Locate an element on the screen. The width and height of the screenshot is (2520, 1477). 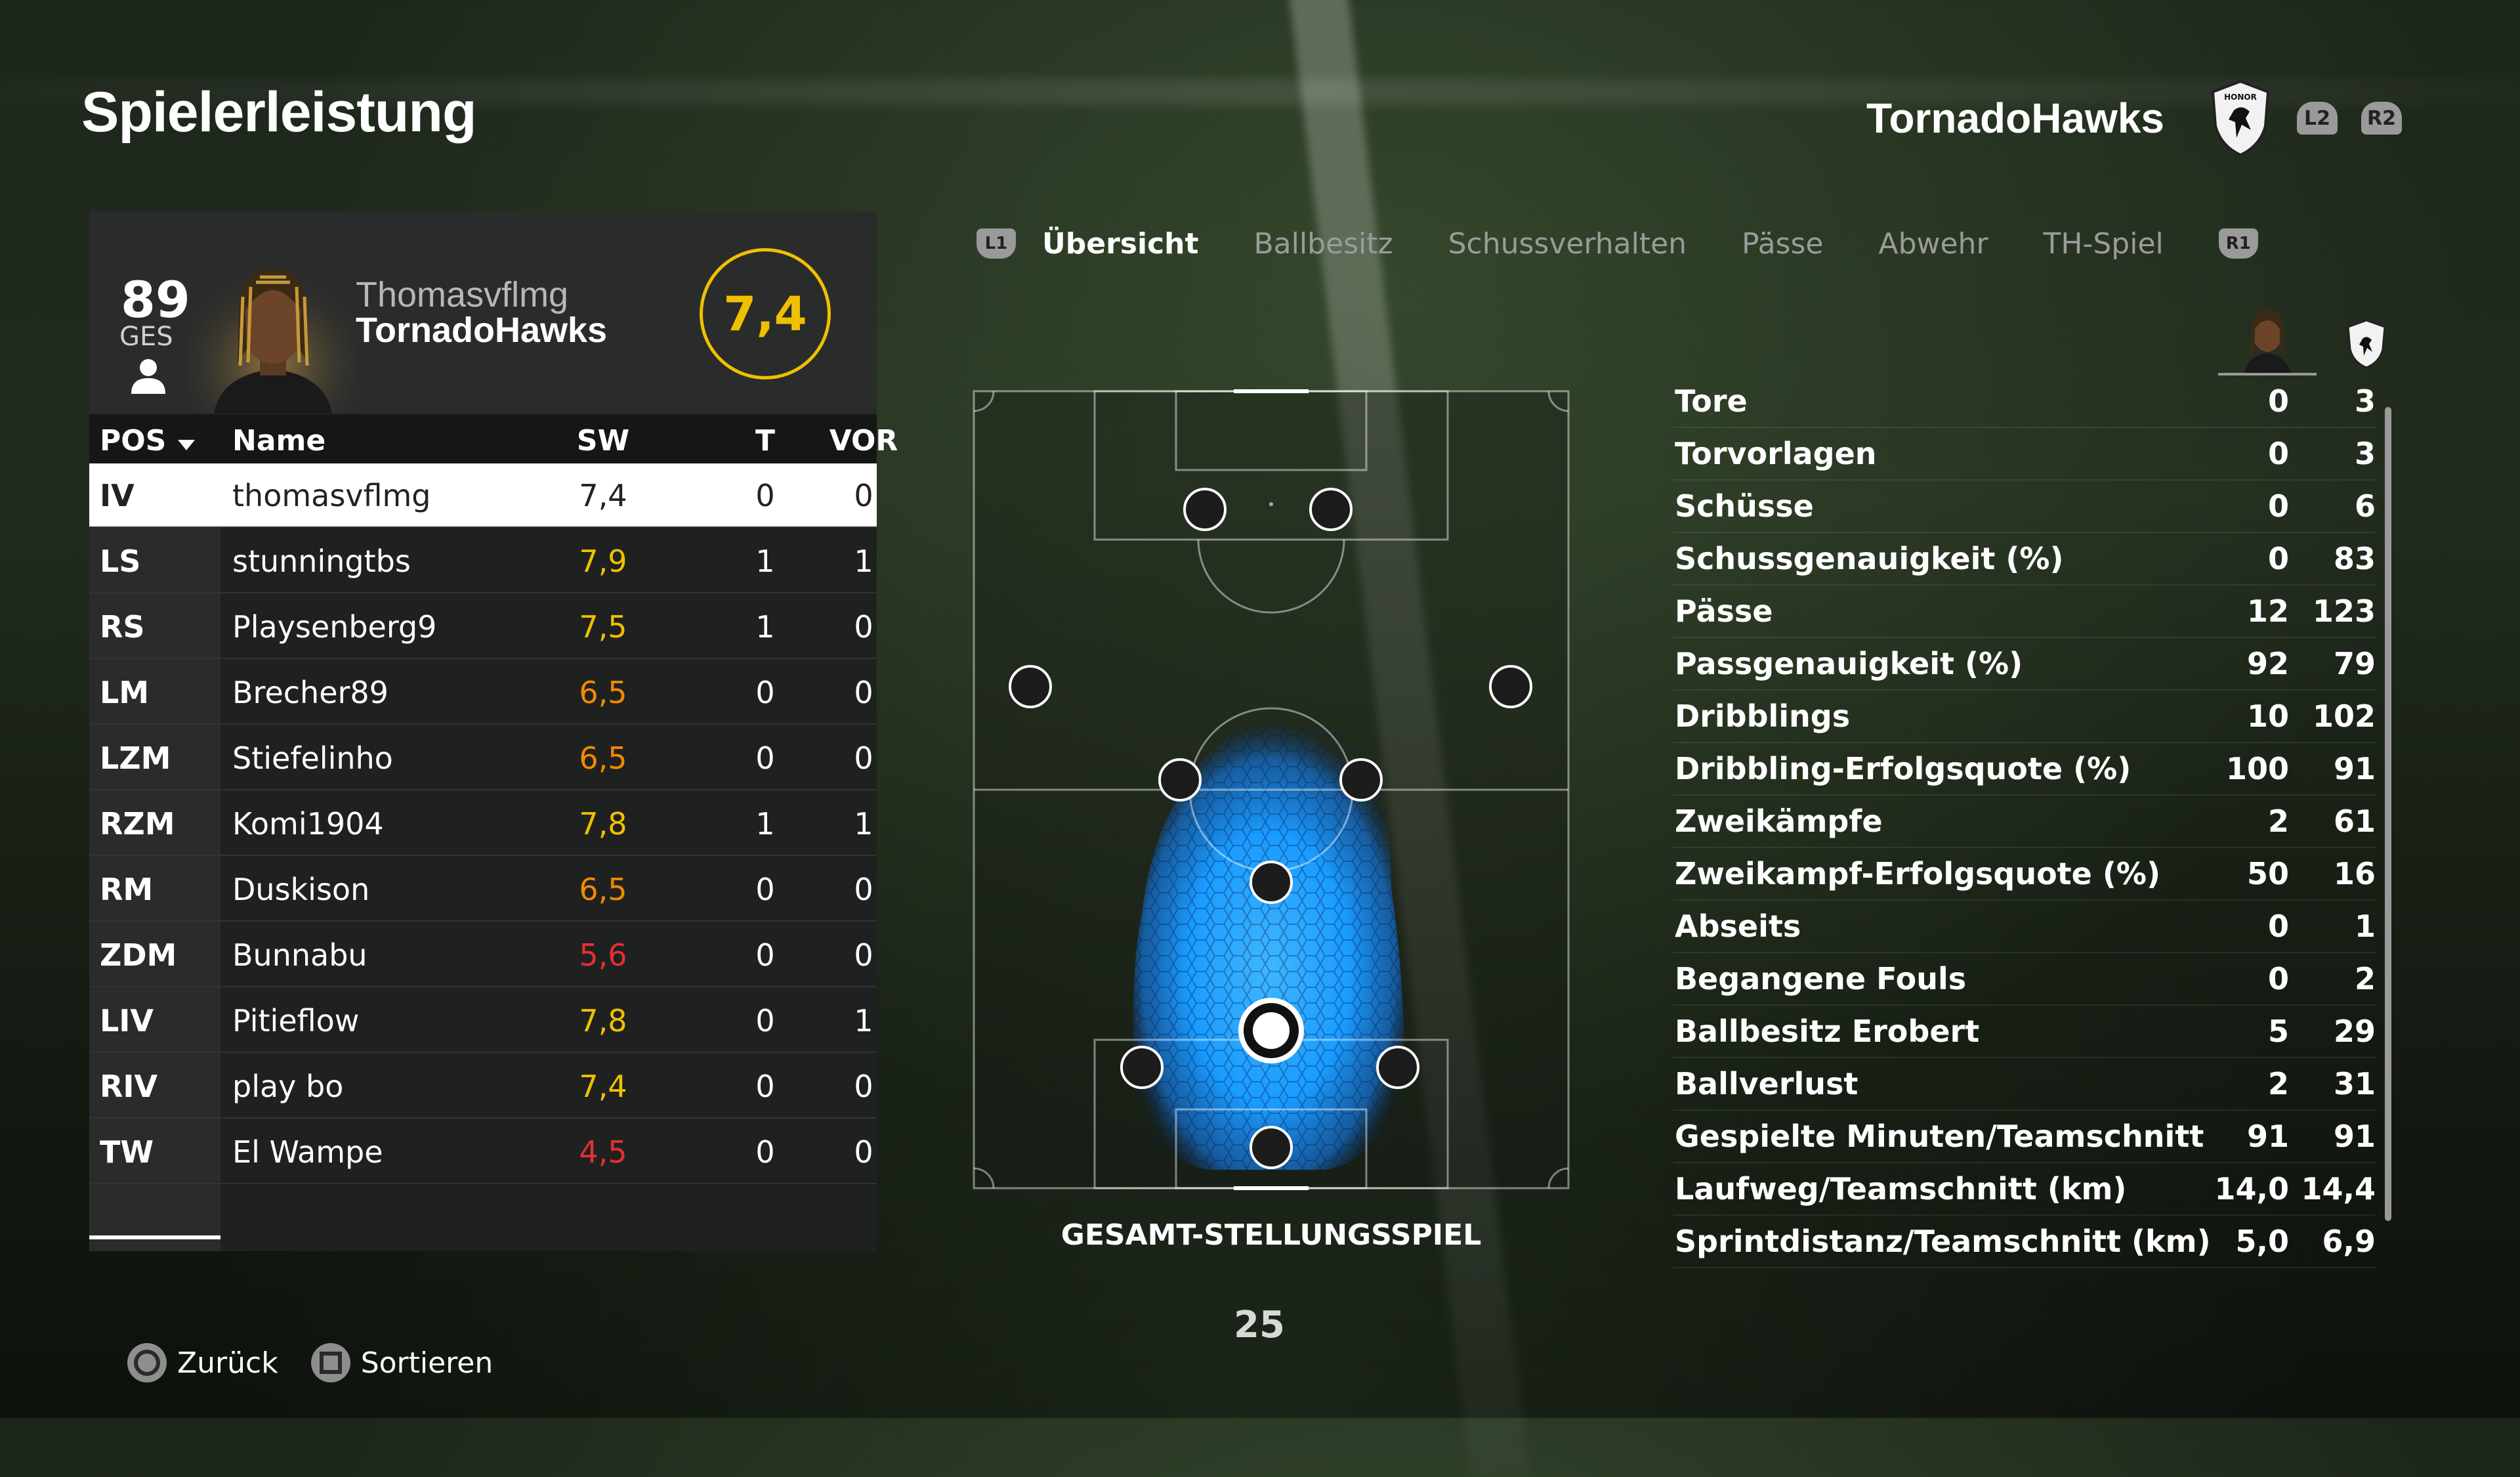
tab-schussverhalten: Schussverhalten is located at coordinates (1567, 243).